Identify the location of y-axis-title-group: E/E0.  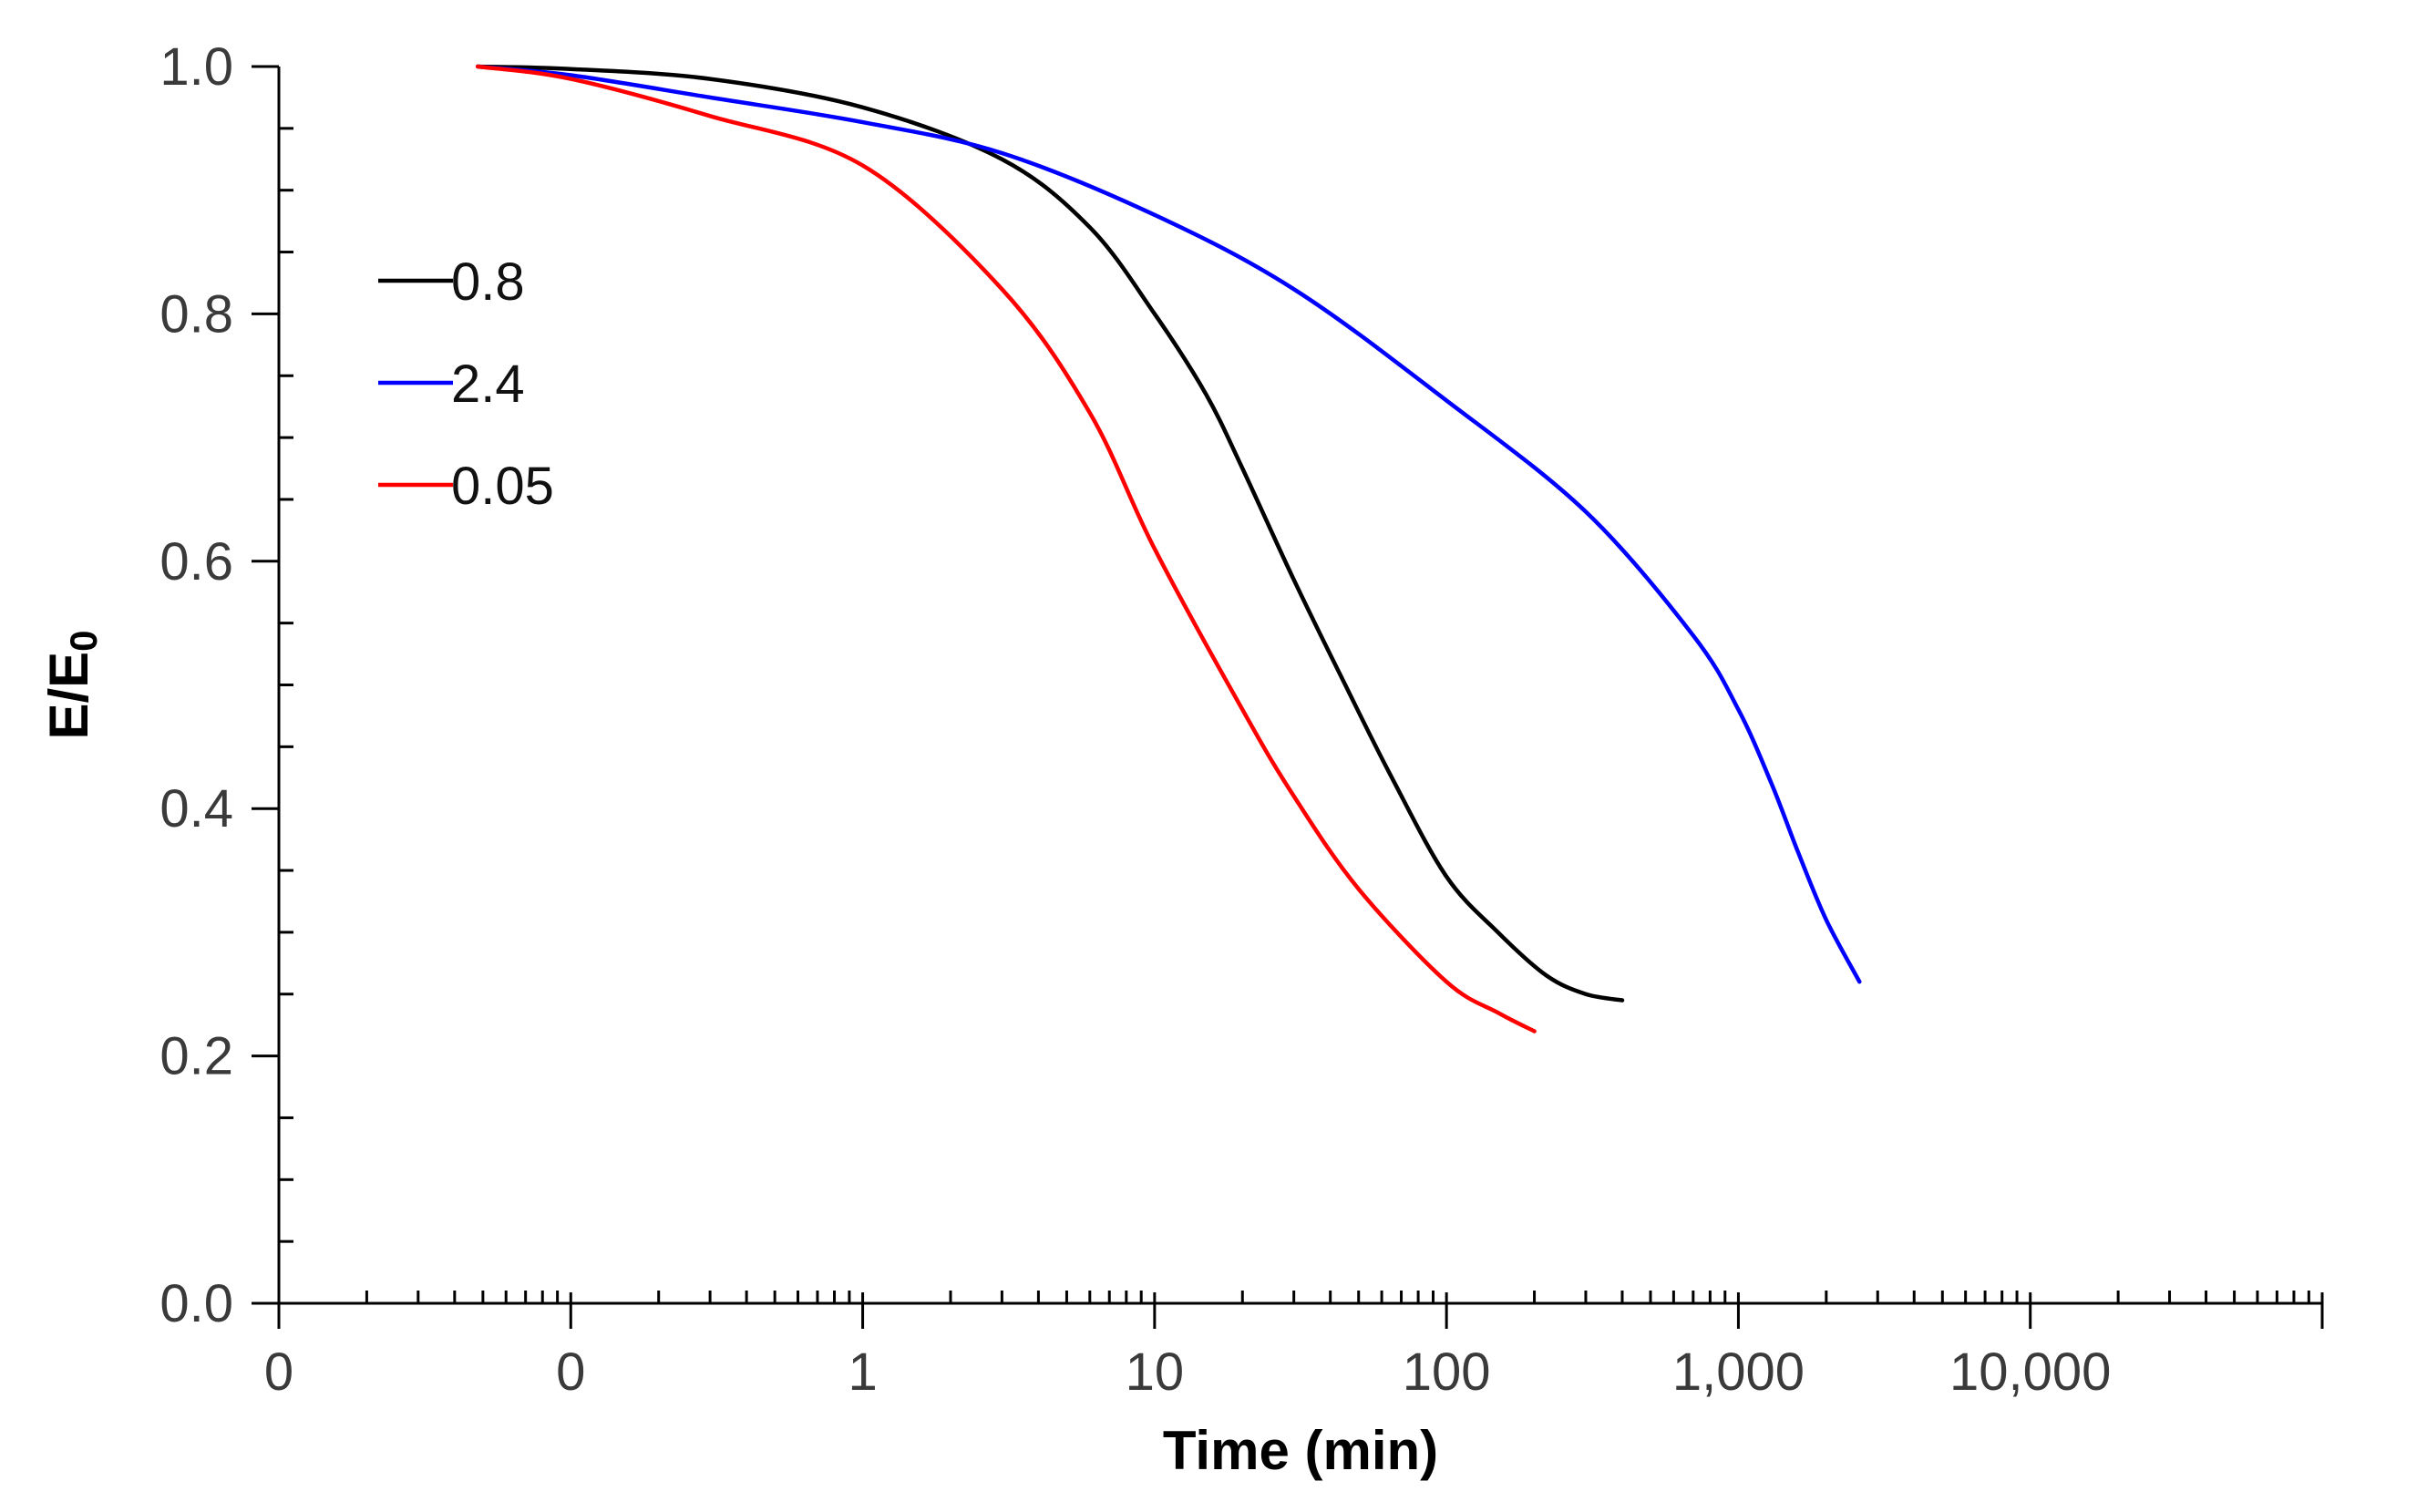
(71, 685).